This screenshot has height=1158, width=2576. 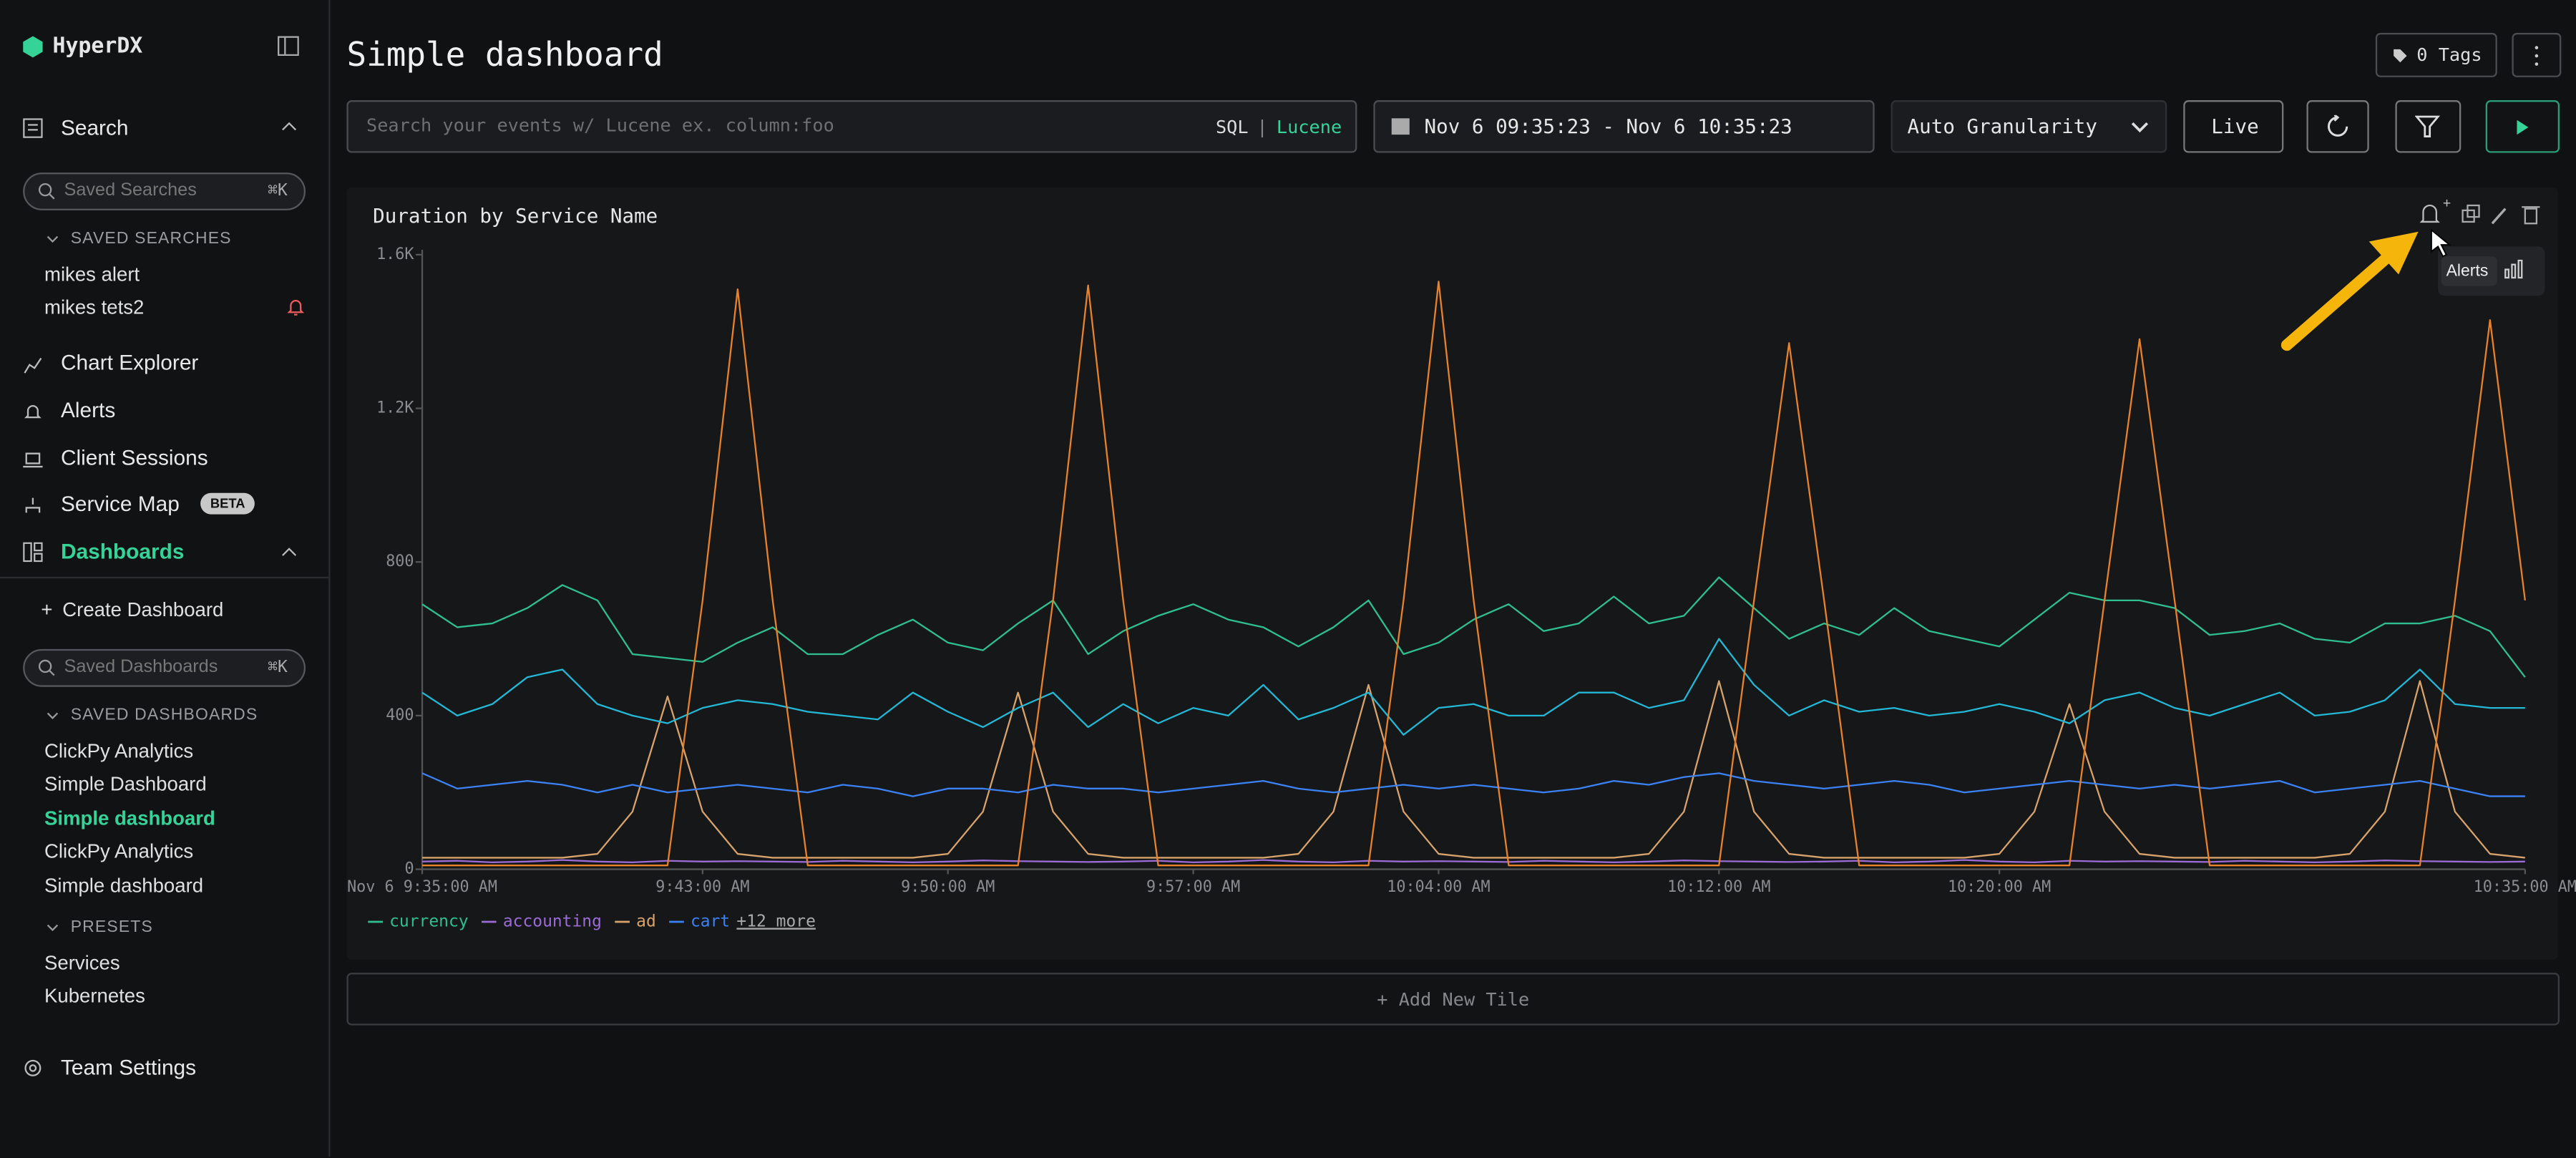 I want to click on saved-searches-input: Saved Searches ⌘K, so click(x=164, y=191).